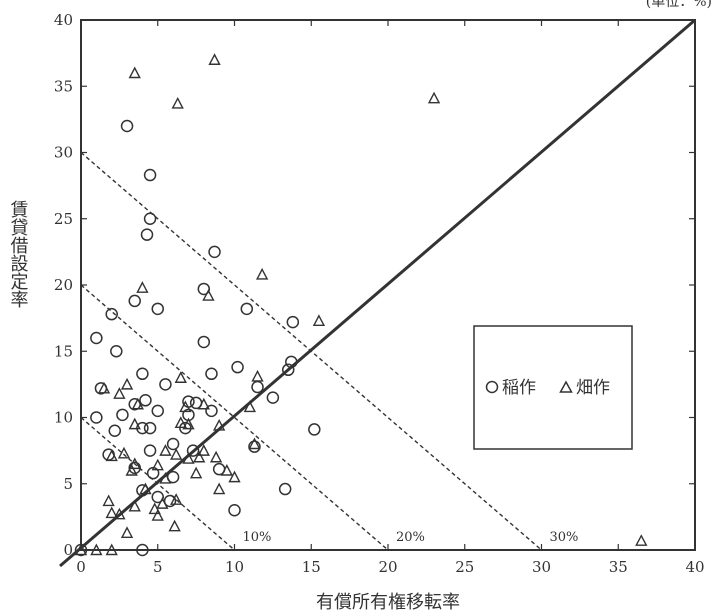  What do you see at coordinates (618, 567) in the screenshot?
I see `x-tick-label: 35` at bounding box center [618, 567].